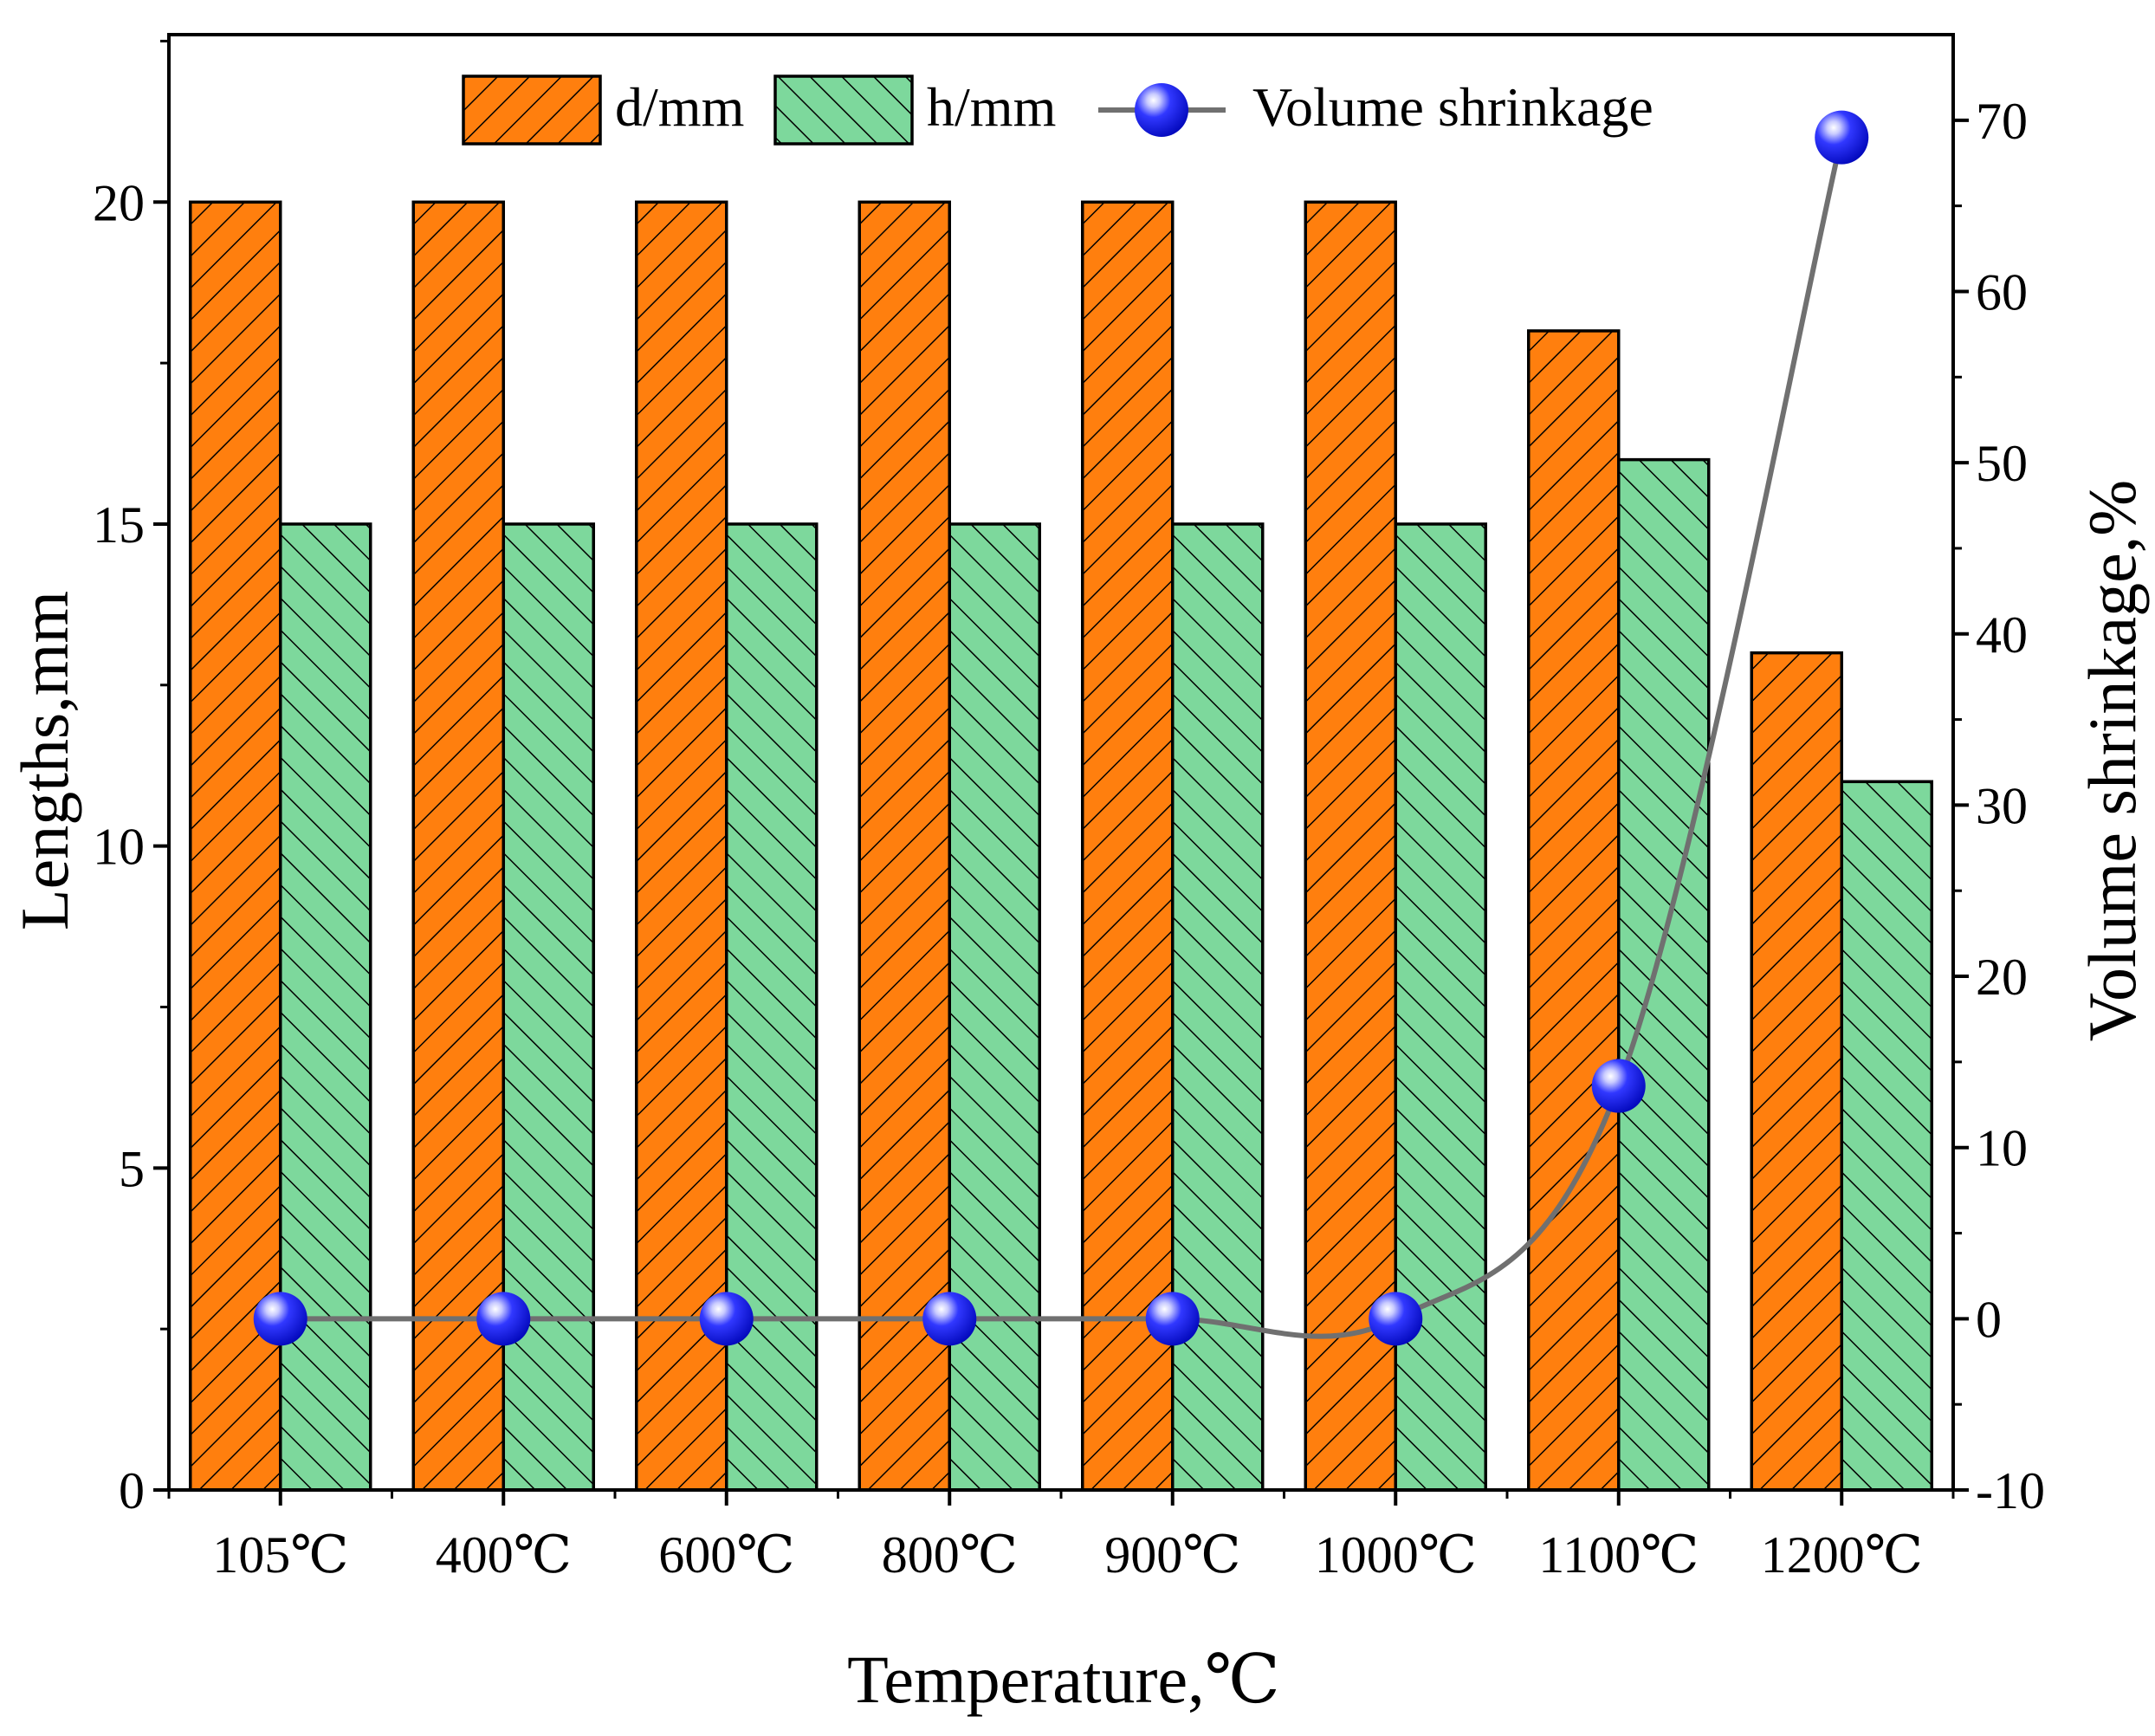 The image size is (2155, 1736). What do you see at coordinates (1058, 110) in the screenshot?
I see `legend: d/mm h/mm Volume shrinkage` at bounding box center [1058, 110].